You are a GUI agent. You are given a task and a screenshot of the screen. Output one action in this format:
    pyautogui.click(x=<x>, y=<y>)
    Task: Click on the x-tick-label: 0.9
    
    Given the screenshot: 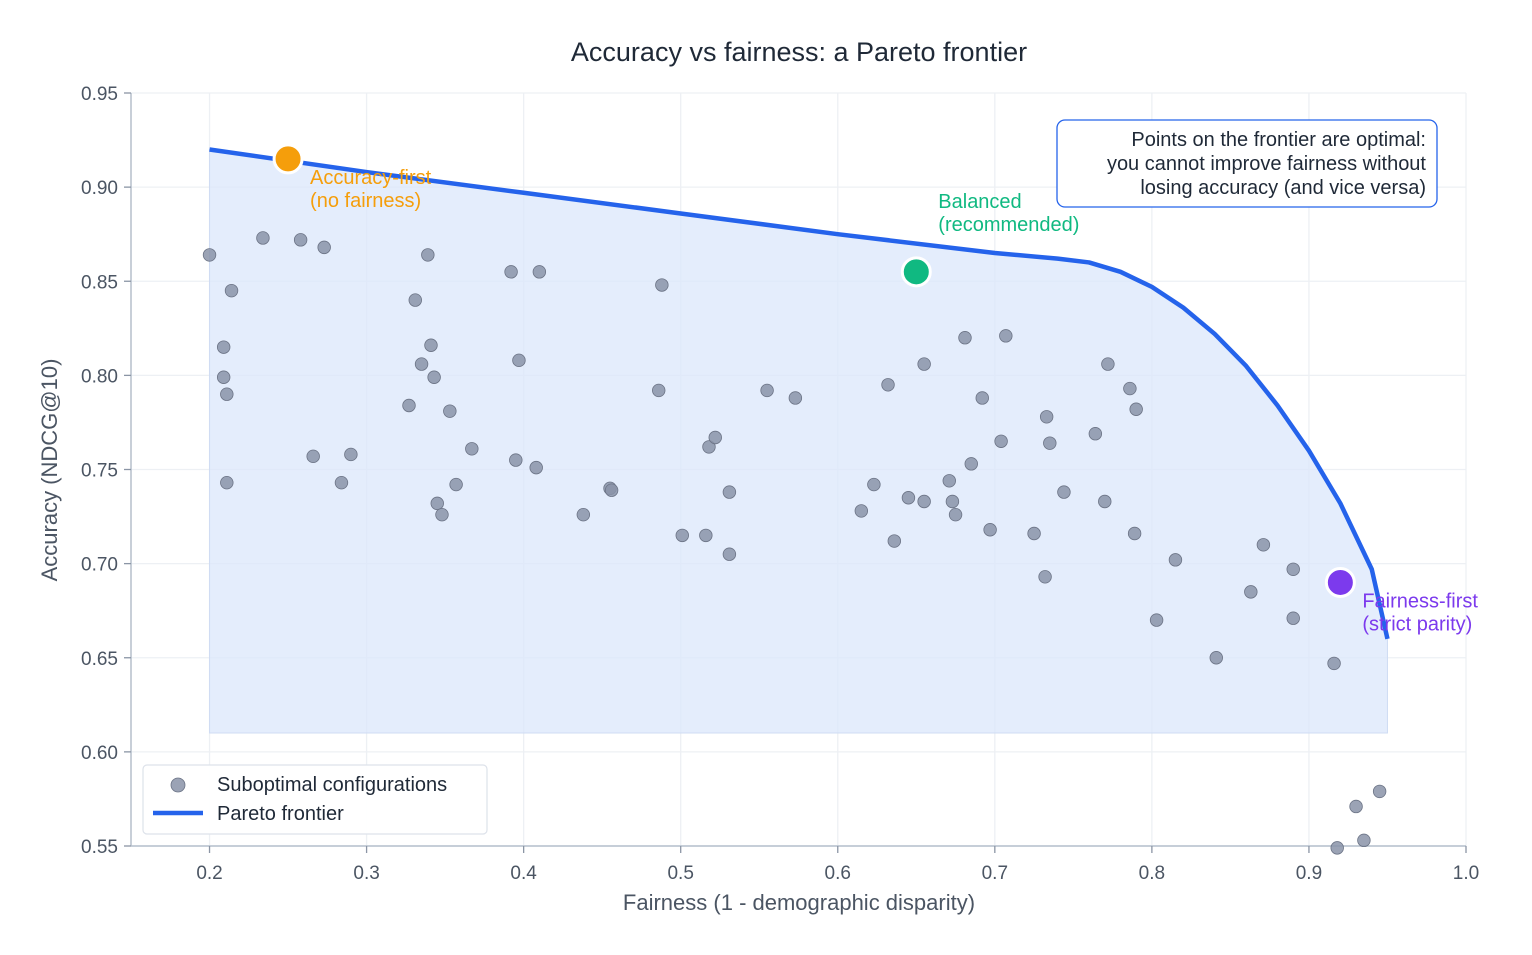 What is the action you would take?
    pyautogui.click(x=1309, y=873)
    